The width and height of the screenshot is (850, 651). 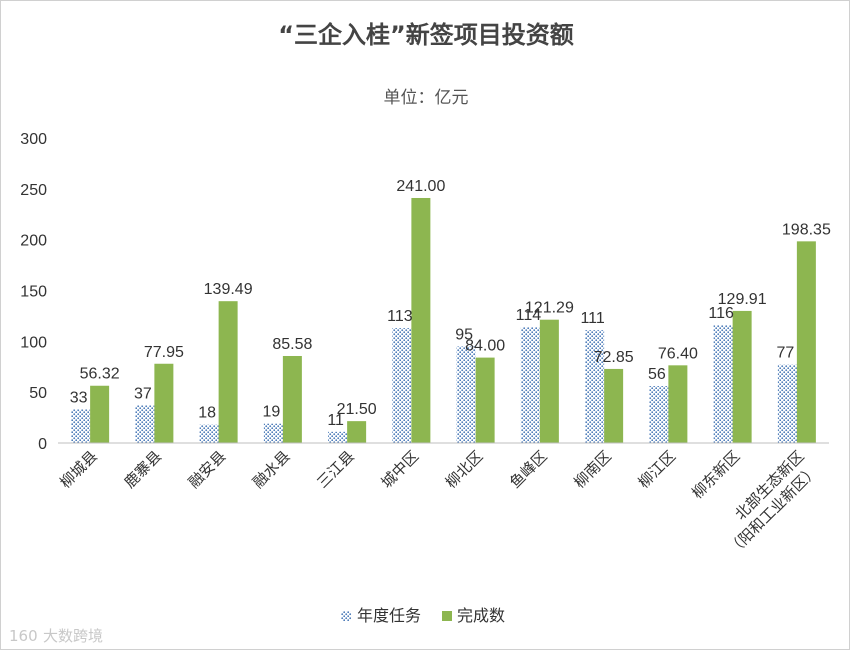 I want to click on chart-title: “三企入桂”新签项目投资额, so click(x=426, y=35).